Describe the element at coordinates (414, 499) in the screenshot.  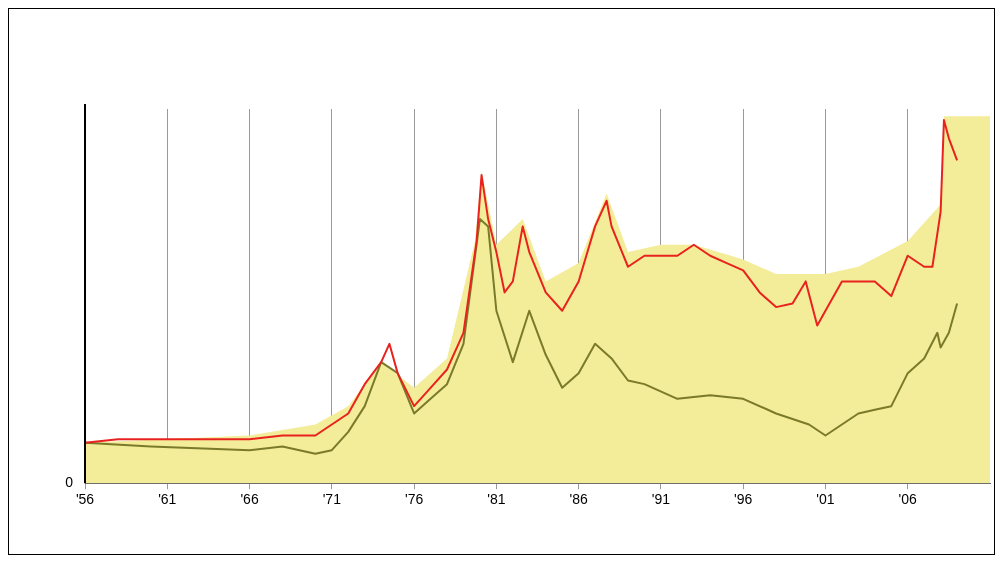
I see `x-tick-label: '76` at that location.